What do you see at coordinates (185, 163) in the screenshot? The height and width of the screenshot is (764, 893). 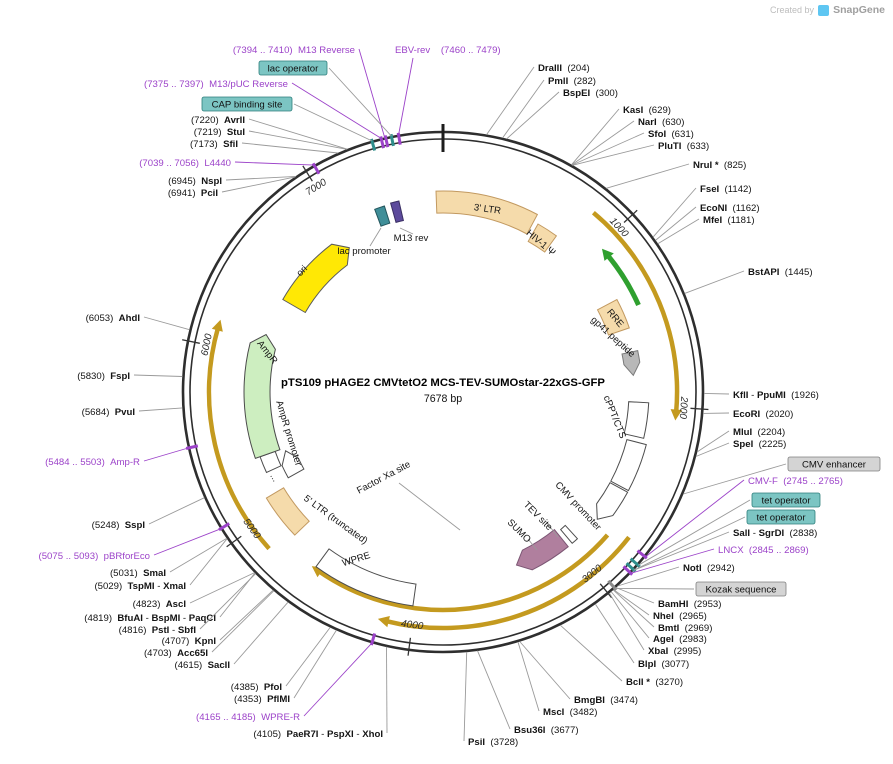 I see `l4440-text: (7039 .. 7056) L4440` at bounding box center [185, 163].